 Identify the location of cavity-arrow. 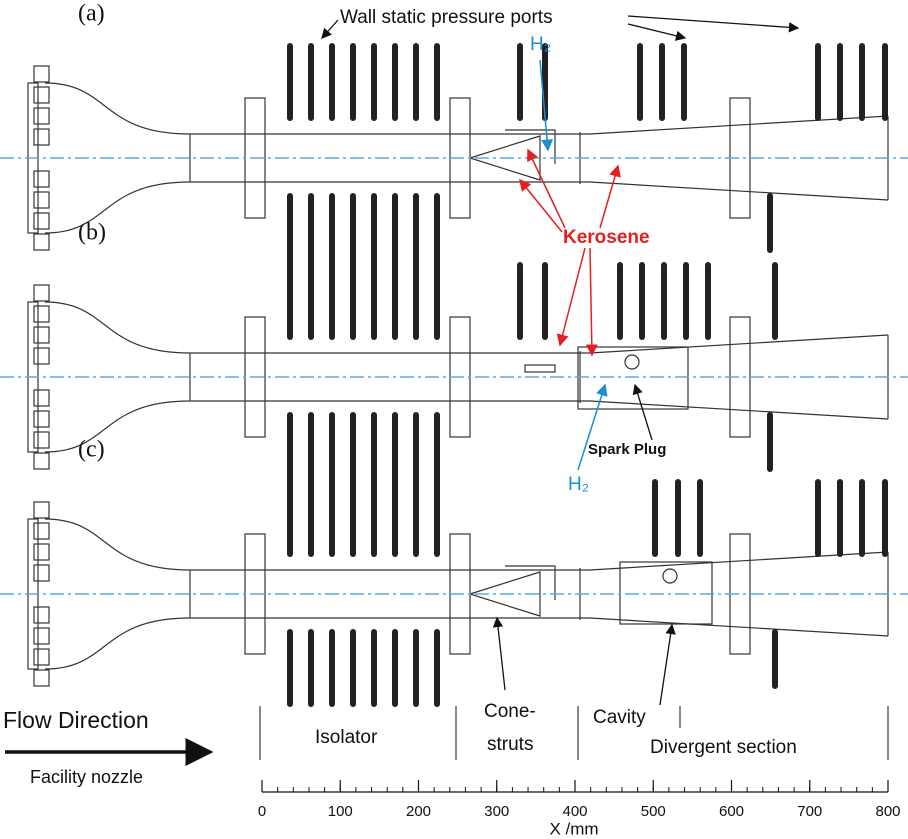
(667, 664).